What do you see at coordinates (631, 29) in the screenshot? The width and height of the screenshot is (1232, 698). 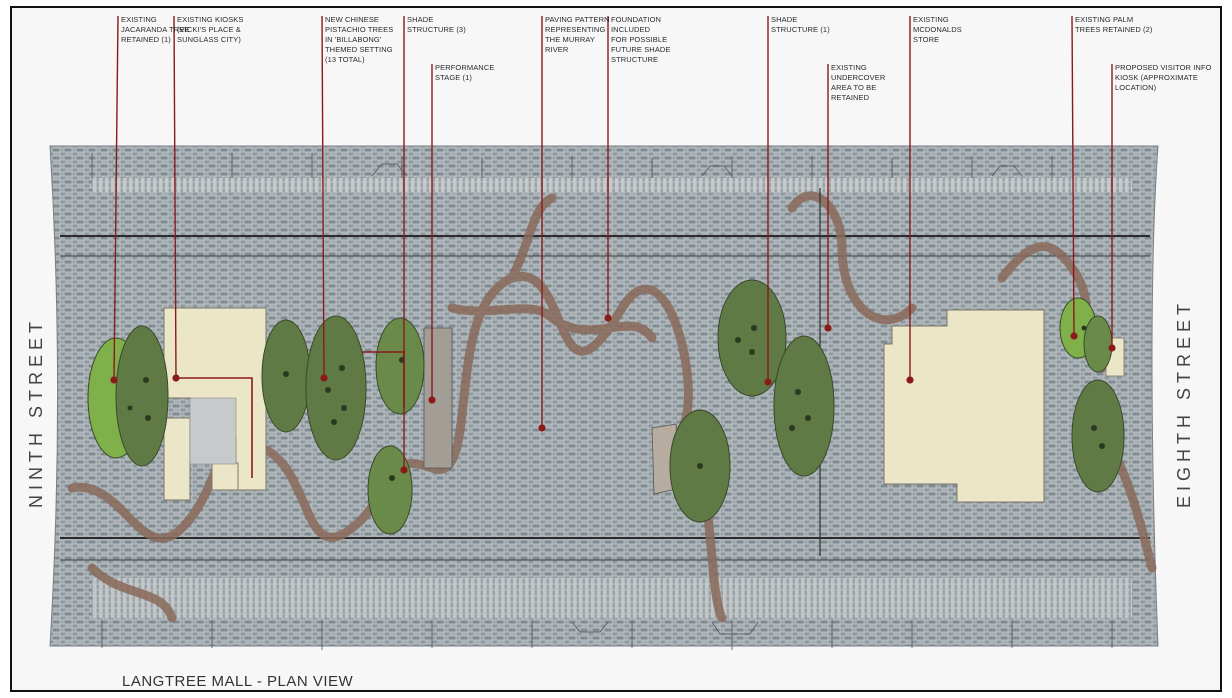 I see `annotation-foundation-line-1: INCLUDED` at bounding box center [631, 29].